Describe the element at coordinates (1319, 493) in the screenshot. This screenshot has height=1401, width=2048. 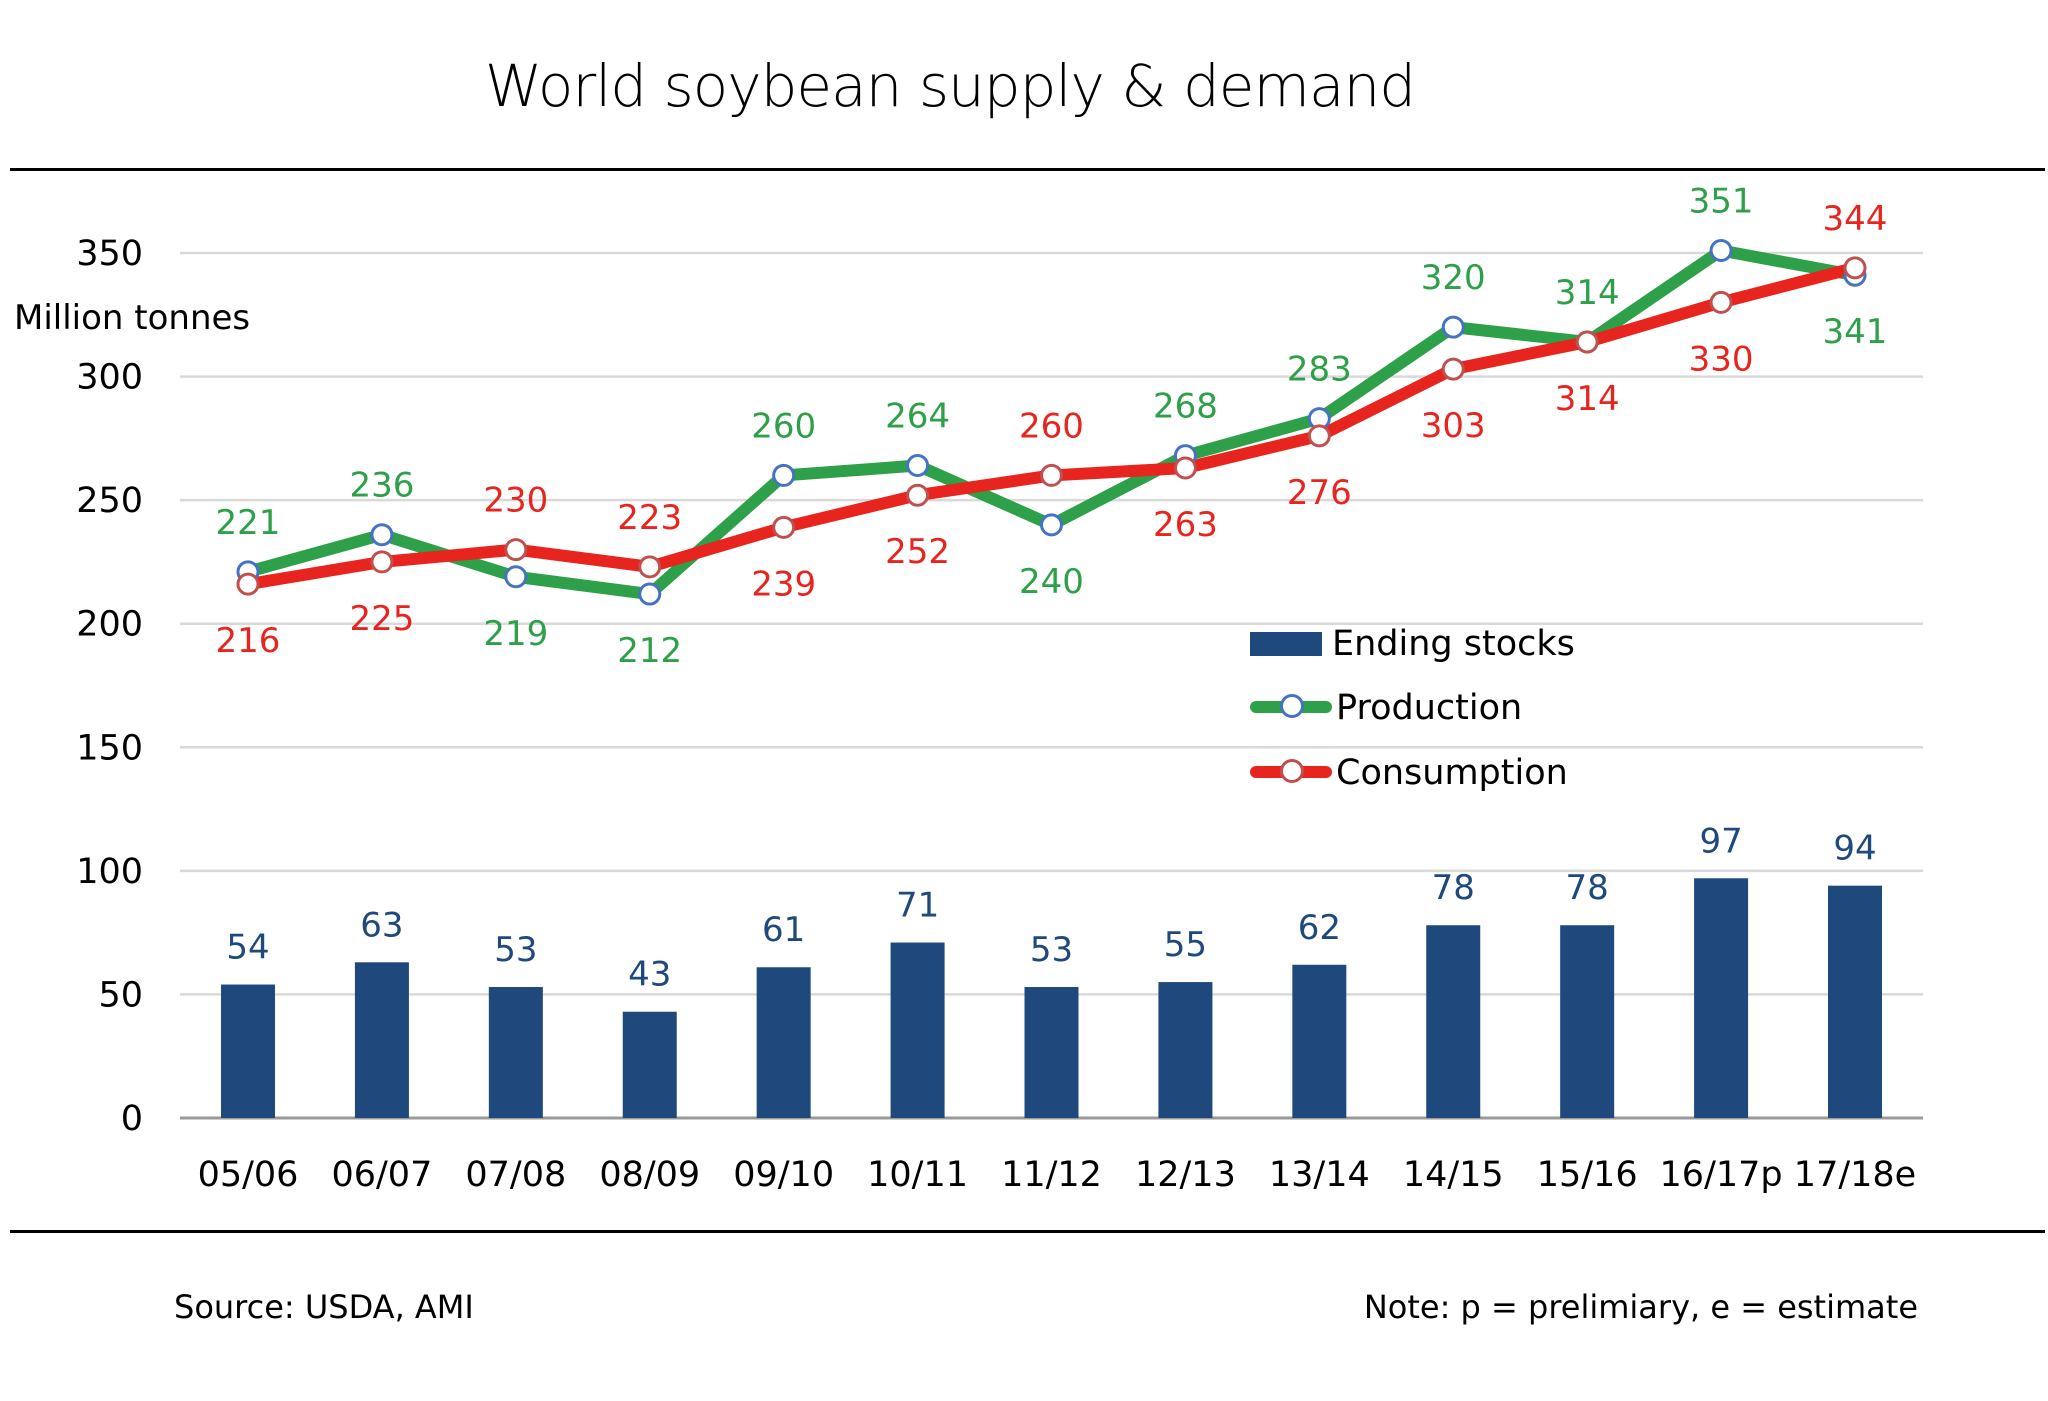
I see `line-value-label: 276` at that location.